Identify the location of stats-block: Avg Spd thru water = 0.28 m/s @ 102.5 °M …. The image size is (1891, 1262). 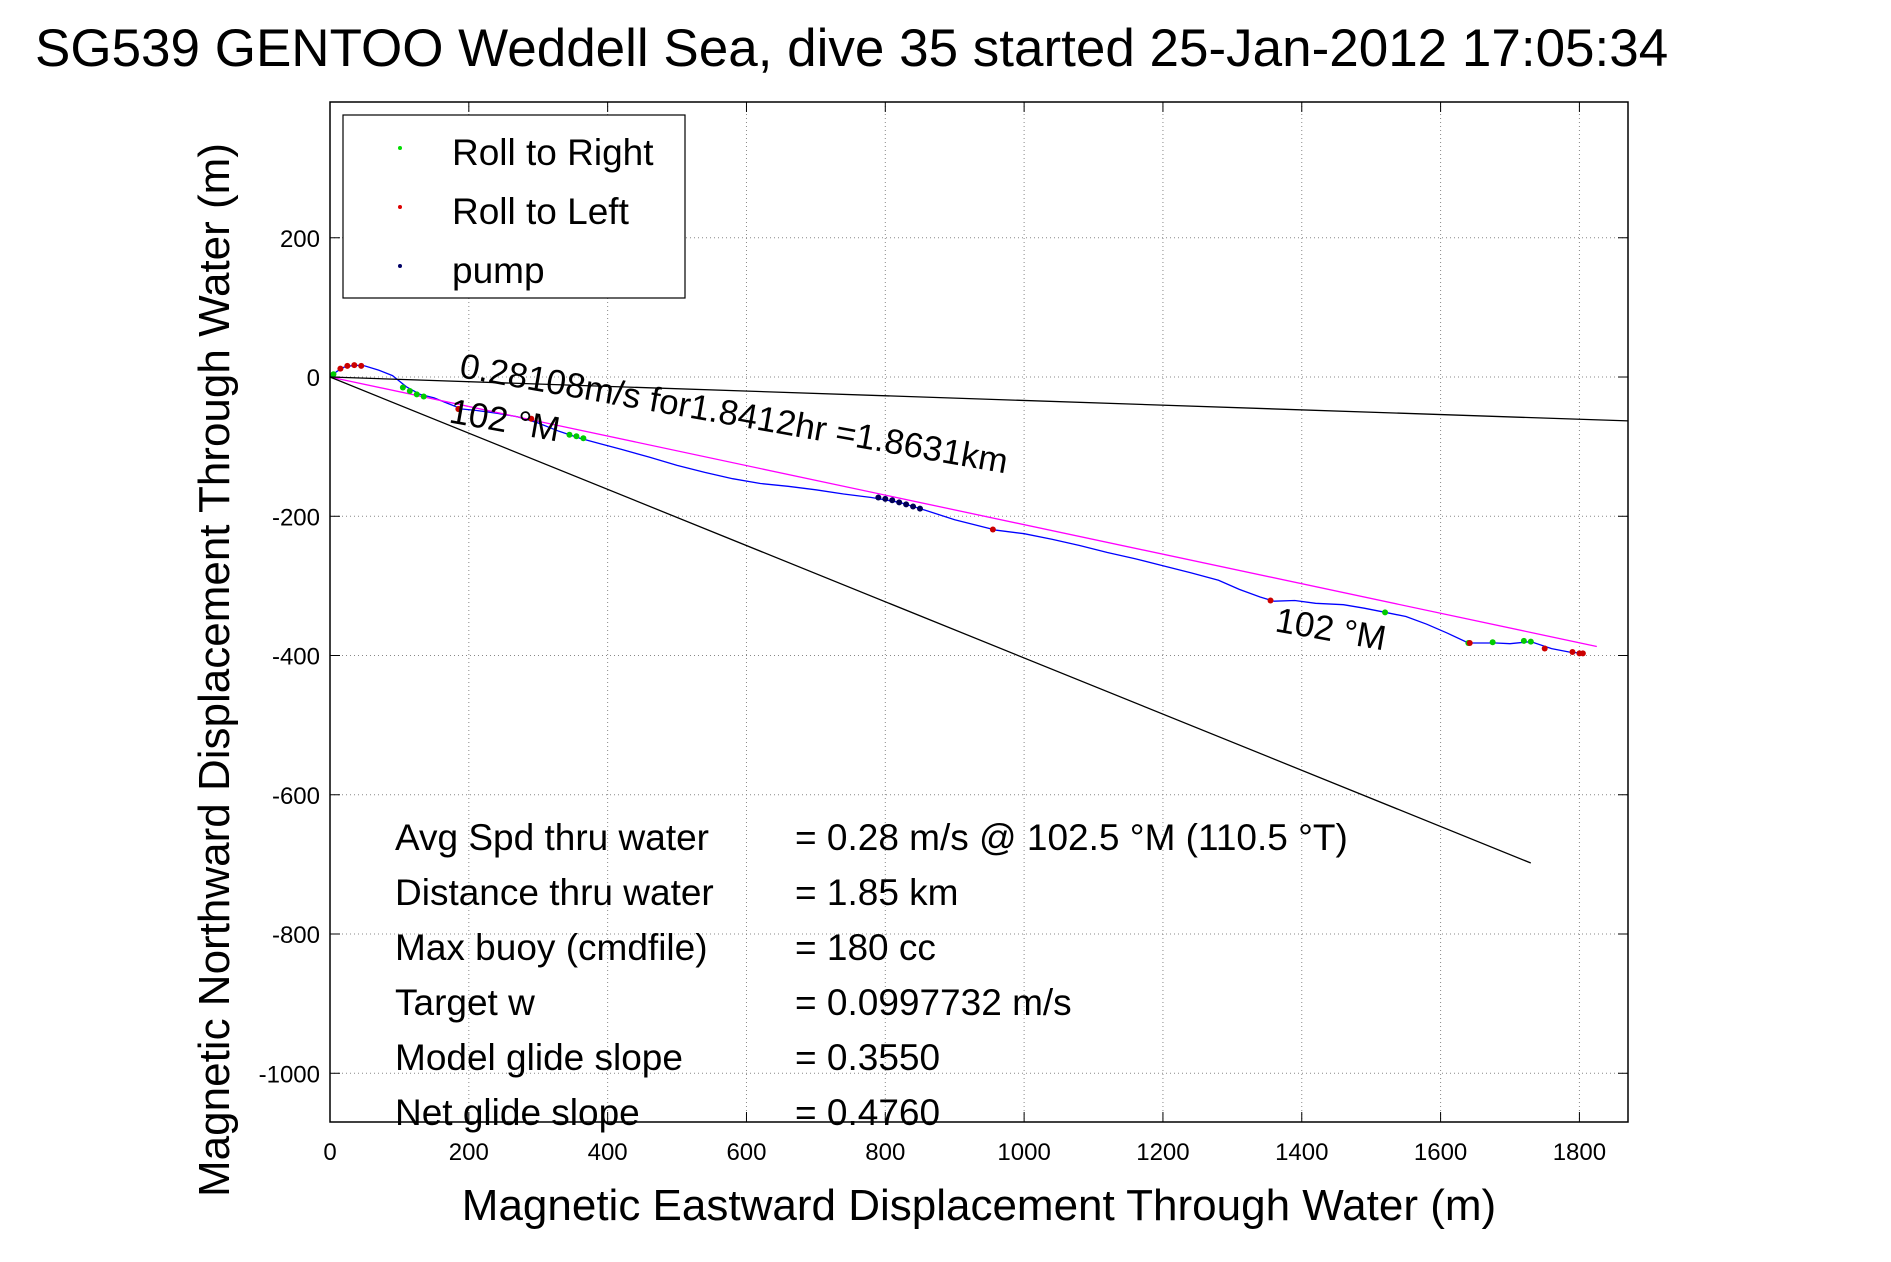
(871, 975).